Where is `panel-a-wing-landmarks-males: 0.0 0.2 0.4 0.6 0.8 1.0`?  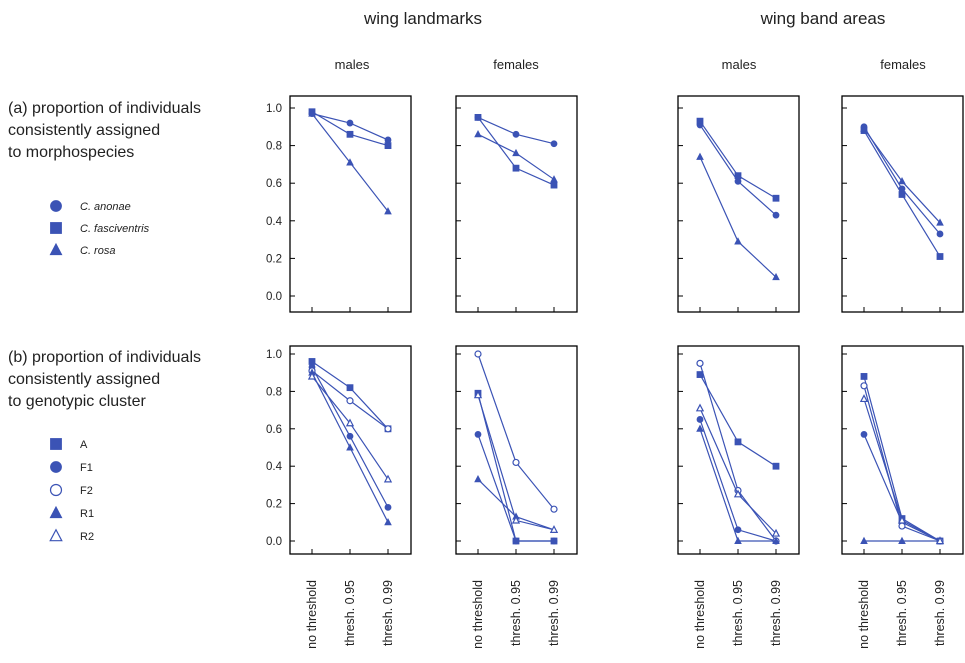
panel-a-wing-landmarks-males: 0.0 0.2 0.4 0.6 0.8 1.0 is located at coordinates (339, 204).